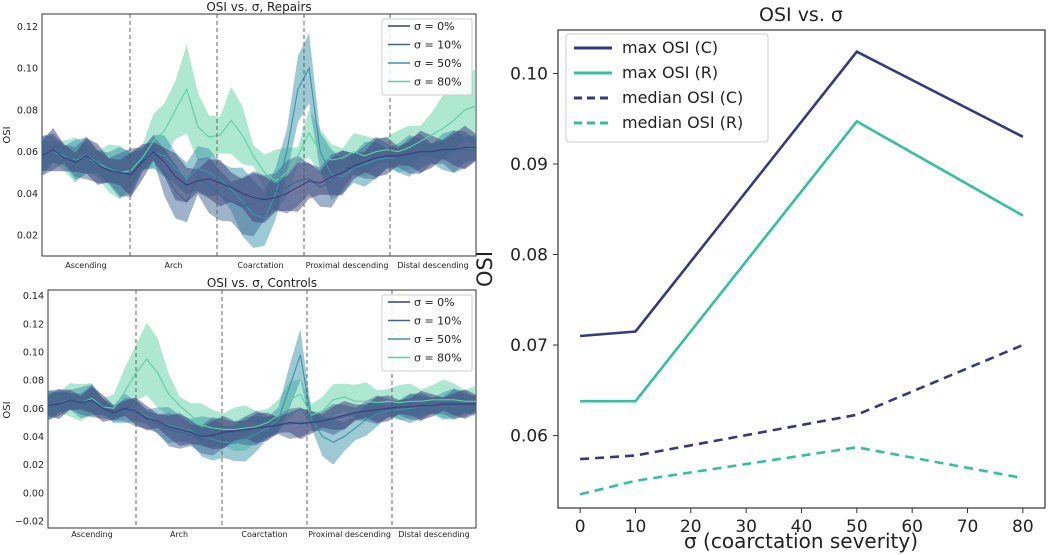 The height and width of the screenshot is (555, 1052). What do you see at coordinates (85, 265) in the screenshot?
I see `repairs-region-label: Ascending` at bounding box center [85, 265].